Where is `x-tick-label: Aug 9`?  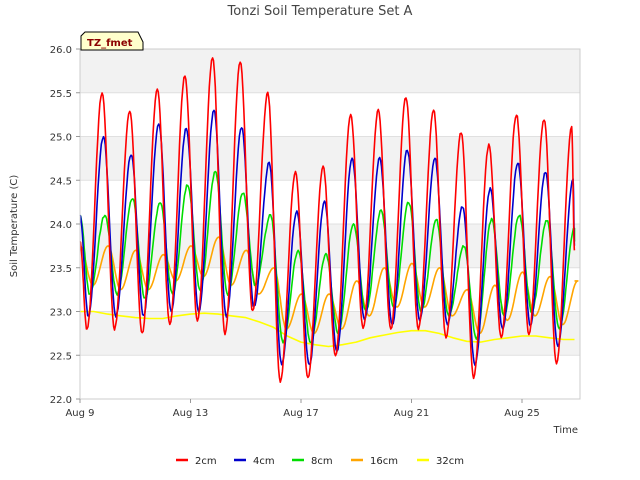 x-tick-label: Aug 9 is located at coordinates (79, 413).